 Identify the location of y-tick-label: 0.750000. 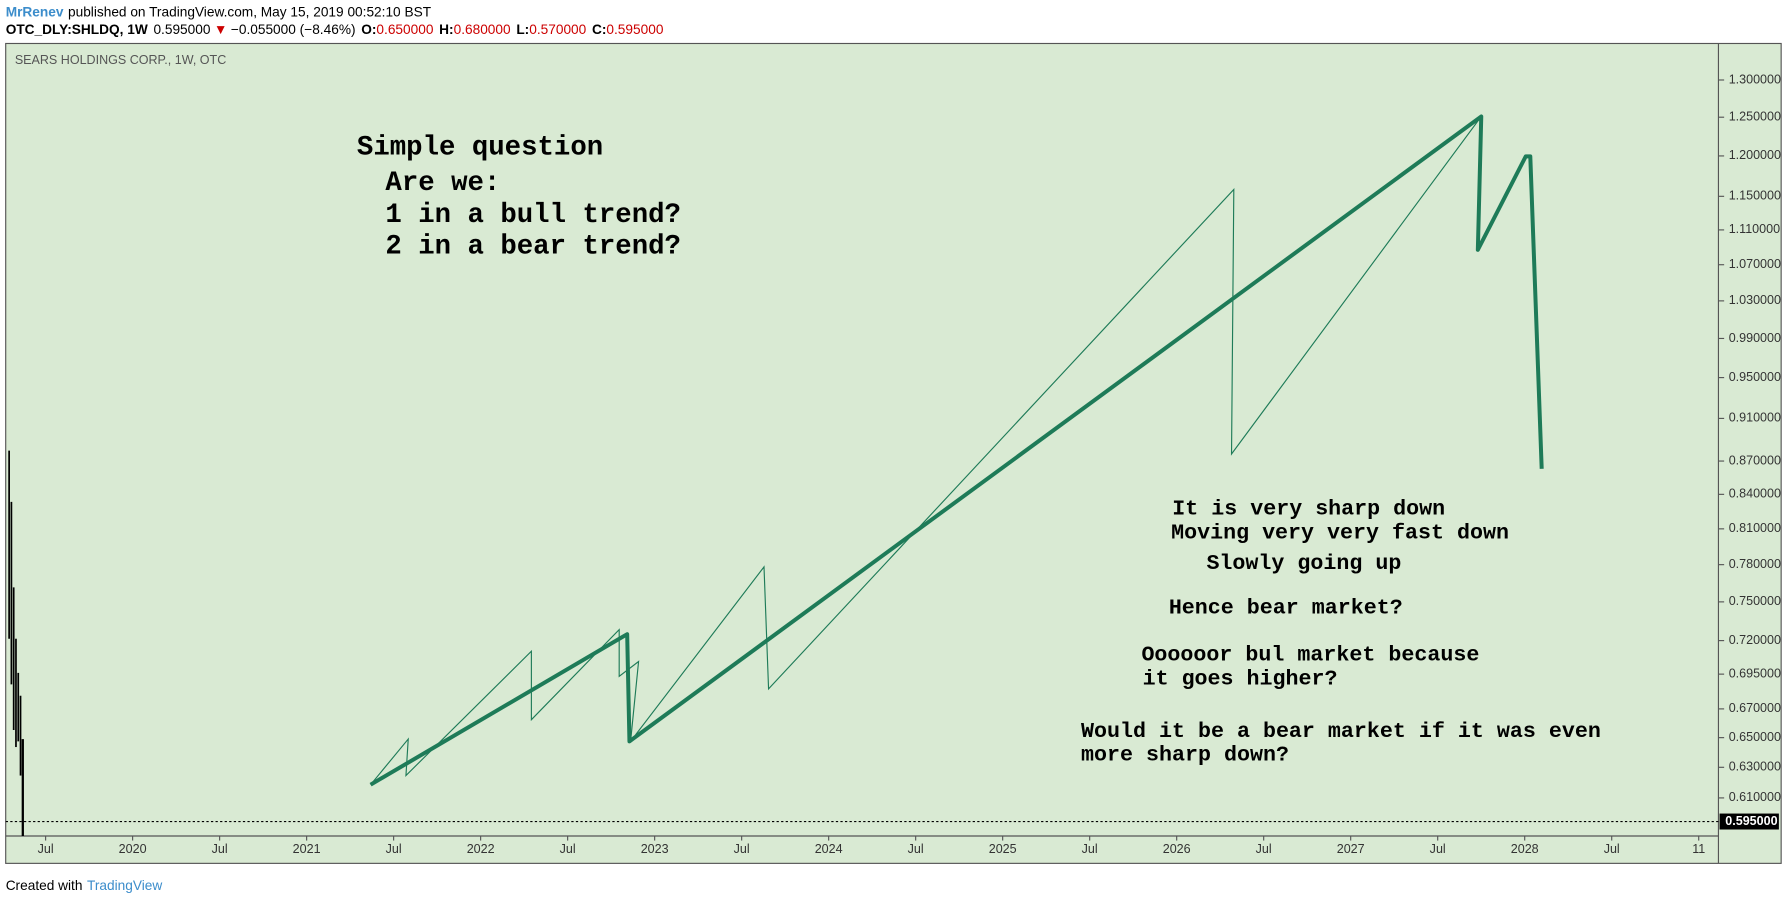
(1755, 601).